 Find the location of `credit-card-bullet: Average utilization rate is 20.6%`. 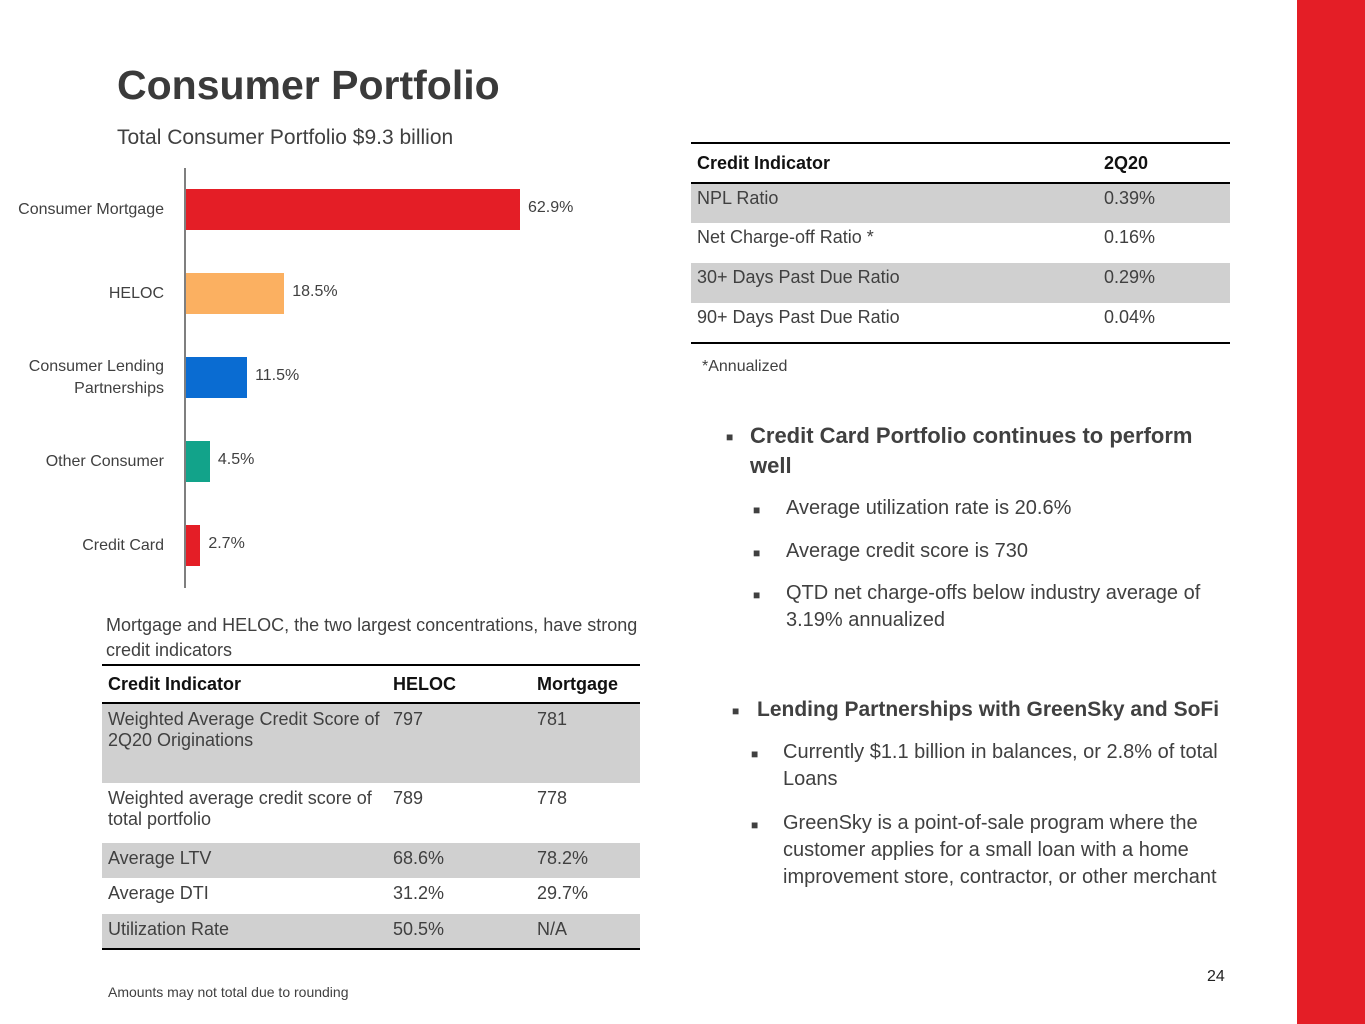

credit-card-bullet: Average utilization rate is 20.6% is located at coordinates (929, 508).